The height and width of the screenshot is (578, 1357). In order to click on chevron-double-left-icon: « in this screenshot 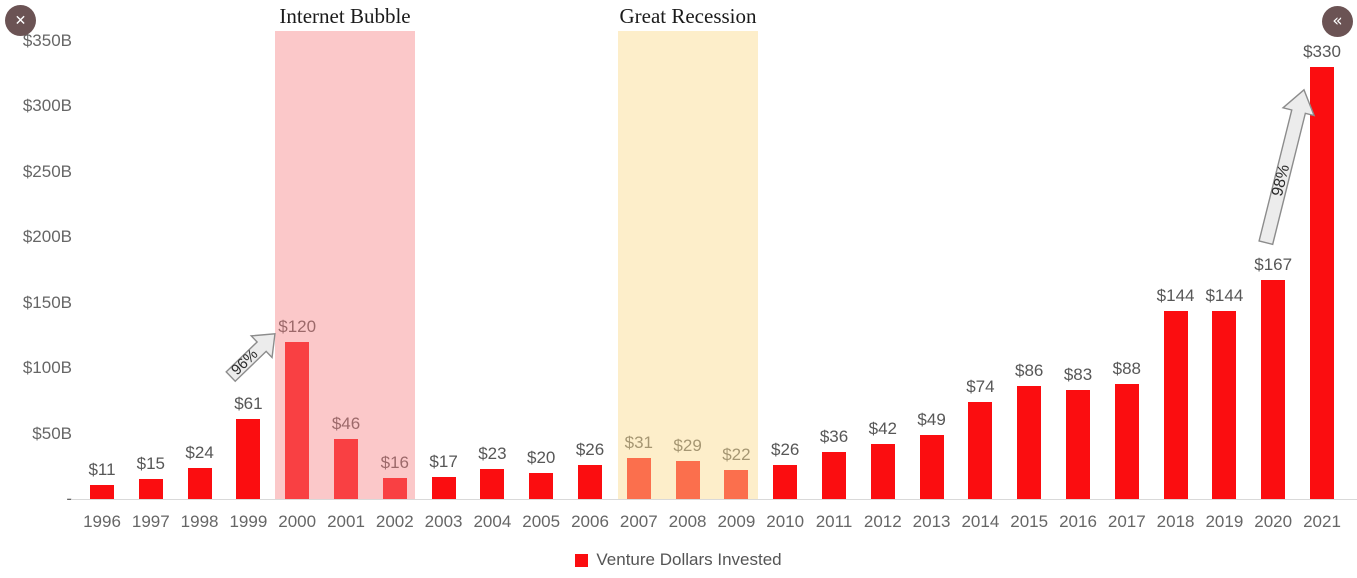, I will do `click(1337, 20)`.